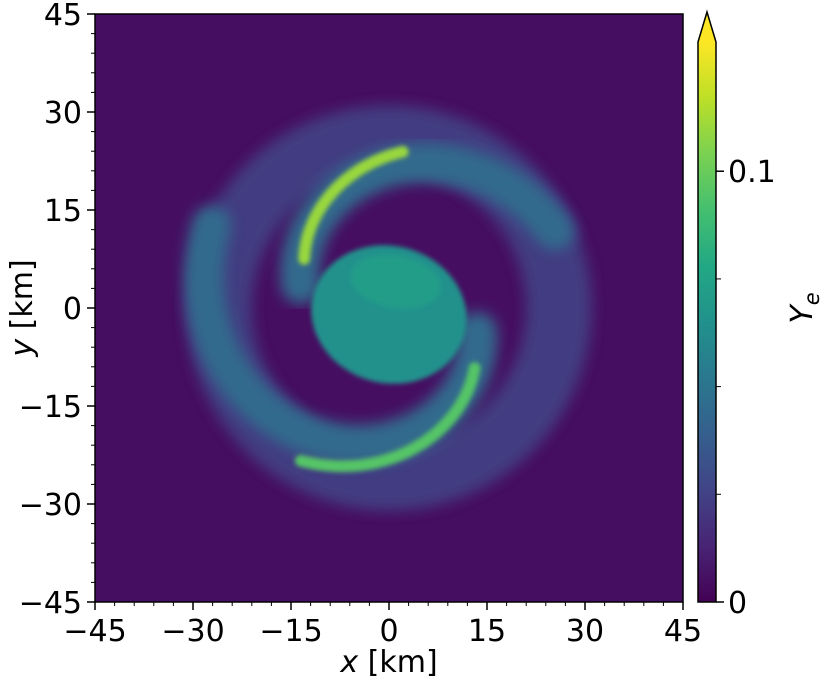 The width and height of the screenshot is (830, 682). I want to click on x-tick-label: 0, so click(388, 631).